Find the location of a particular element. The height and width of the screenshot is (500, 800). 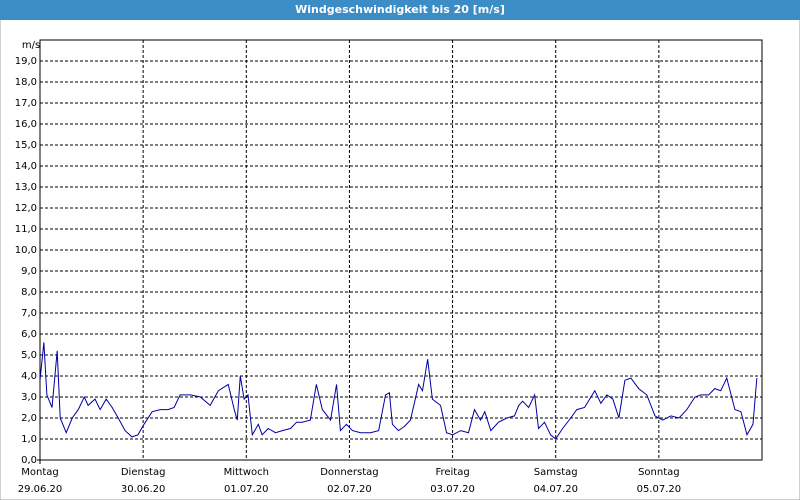

y-tick-label: 4,0 is located at coordinates (29, 376).